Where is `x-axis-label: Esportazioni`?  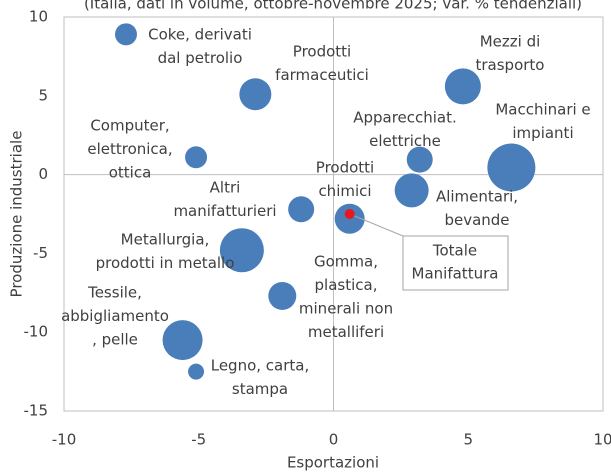
x-axis-label: Esportazioni is located at coordinates (333, 463).